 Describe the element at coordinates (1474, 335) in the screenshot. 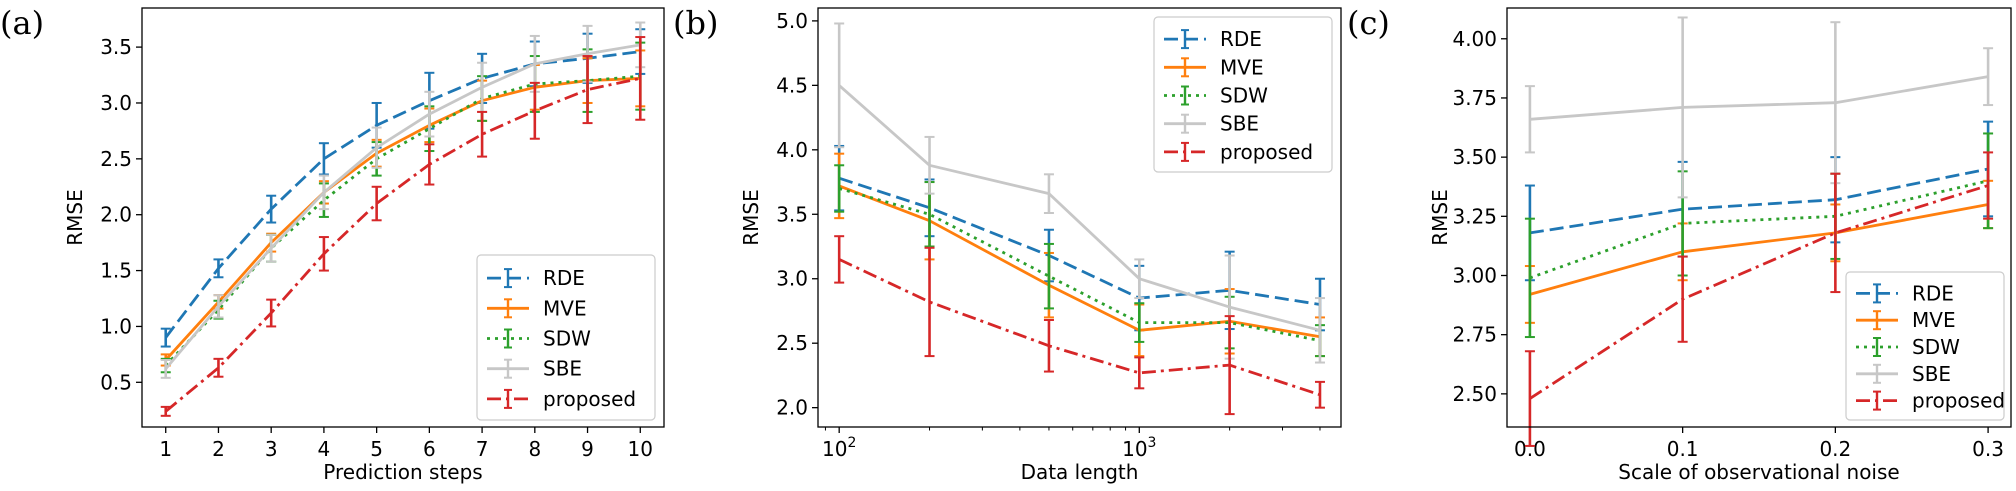

I see `y-tick-label: 2.75` at that location.